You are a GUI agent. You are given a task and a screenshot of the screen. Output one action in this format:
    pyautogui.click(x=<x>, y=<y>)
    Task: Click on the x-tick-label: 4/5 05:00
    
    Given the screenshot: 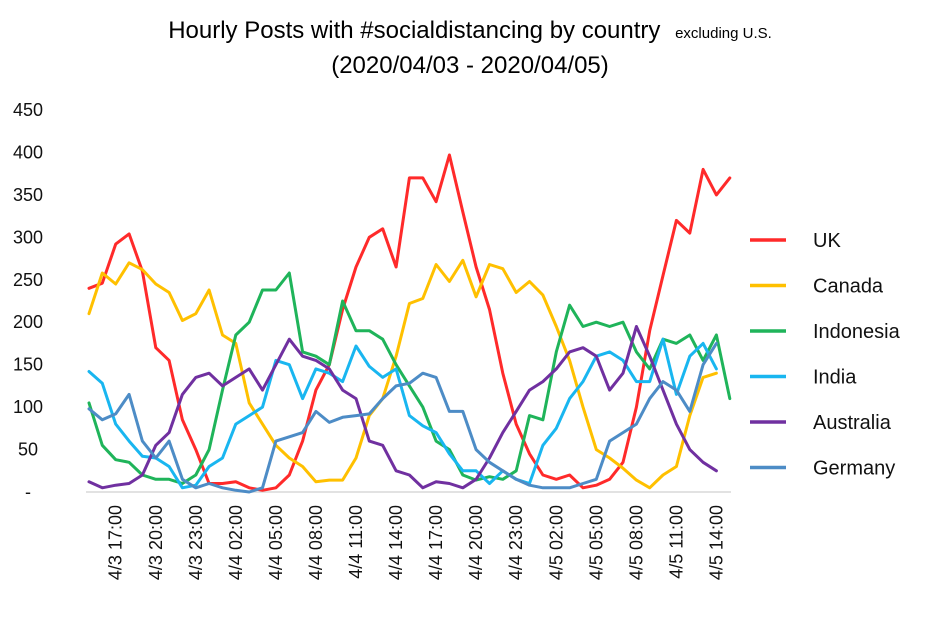 What is the action you would take?
    pyautogui.click(x=596, y=542)
    